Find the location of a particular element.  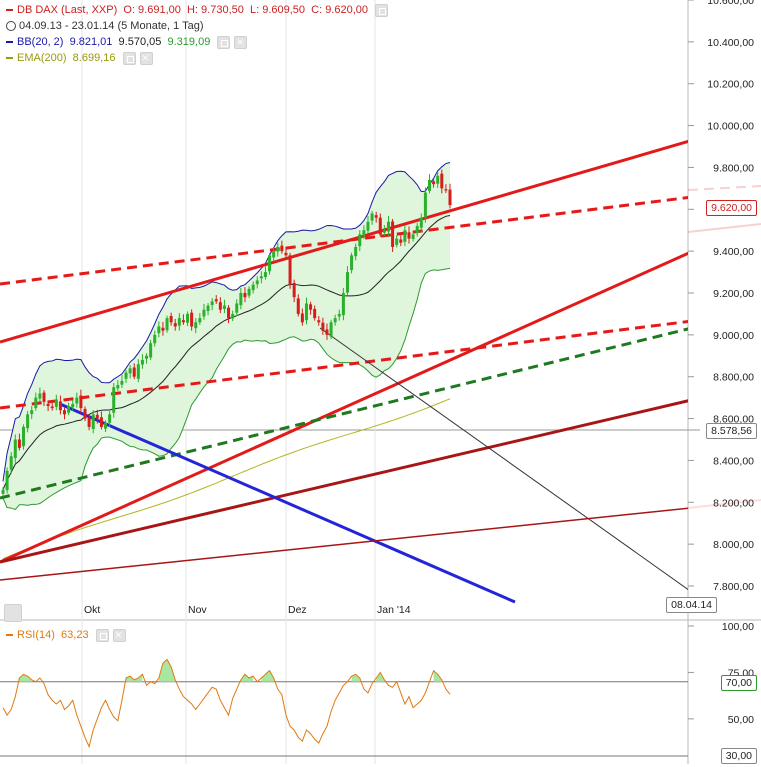

legend-ema: EMA(200) 8.699,16 is located at coordinates (79, 58).